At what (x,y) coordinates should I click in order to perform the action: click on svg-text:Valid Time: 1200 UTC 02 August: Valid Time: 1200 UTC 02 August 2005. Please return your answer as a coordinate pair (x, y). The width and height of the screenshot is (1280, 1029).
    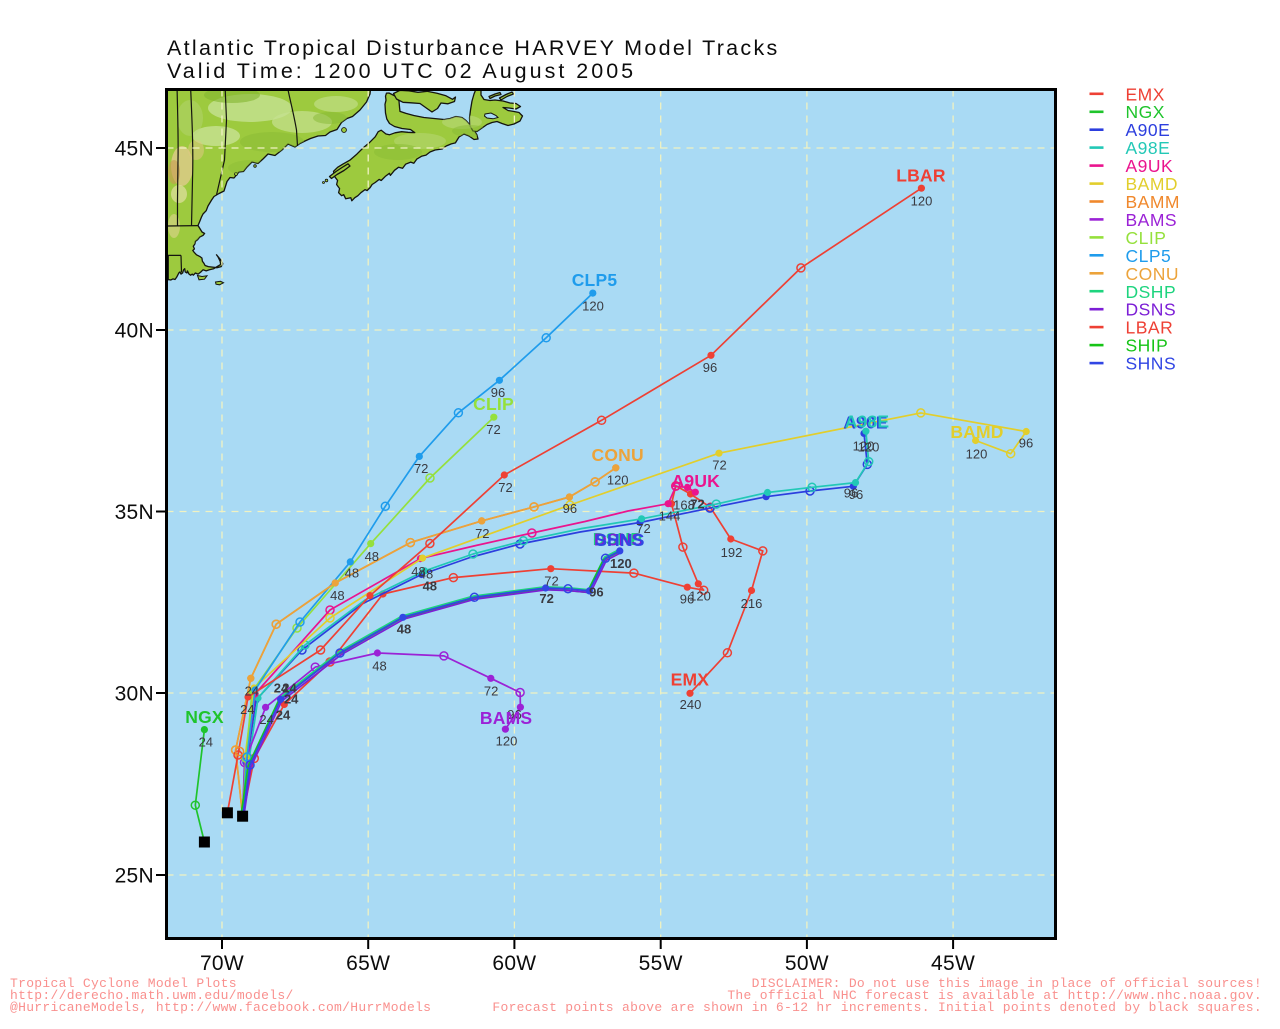
    Looking at the image, I should click on (401, 71).